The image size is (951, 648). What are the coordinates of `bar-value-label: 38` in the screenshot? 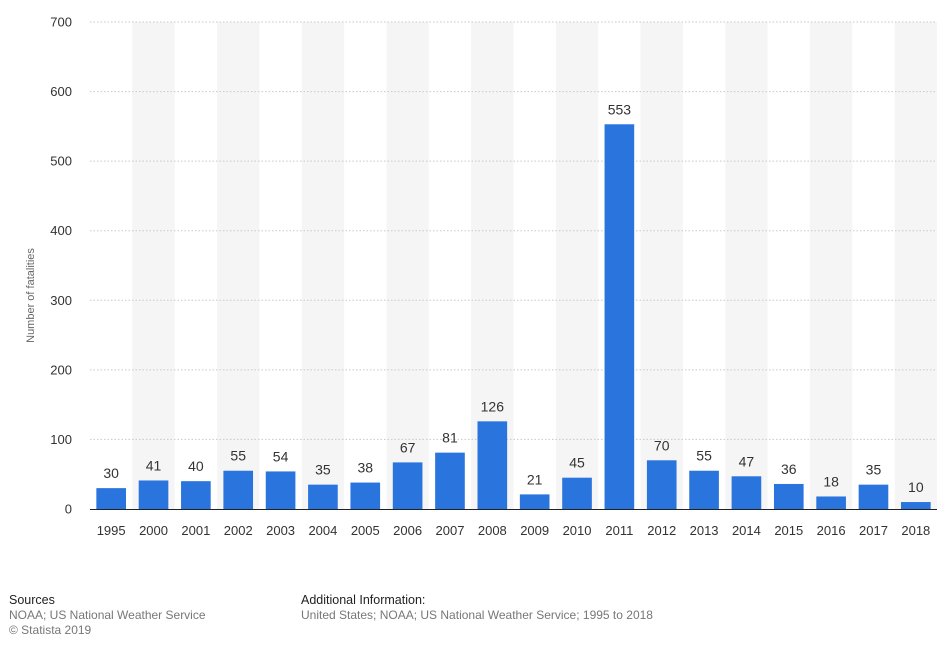 It's located at (365, 468).